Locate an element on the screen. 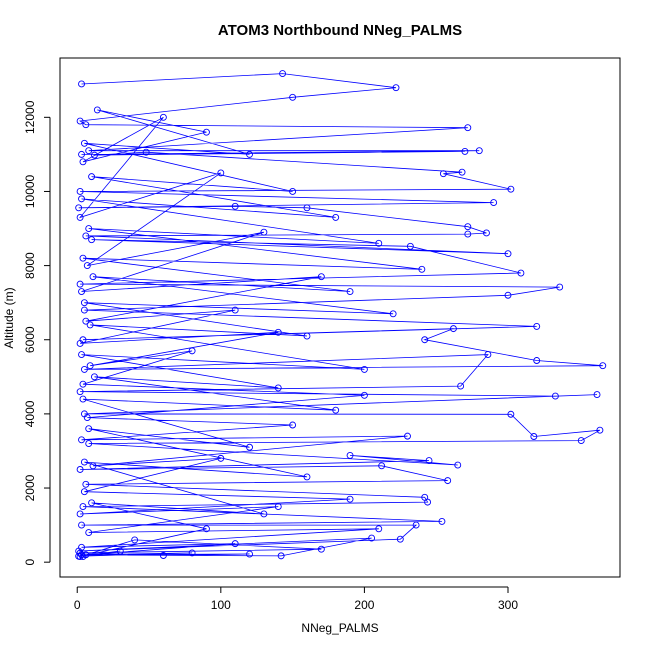  y-axis: 0 2000 4000 6000 8000 10000 12000 is located at coordinates (37, 333).